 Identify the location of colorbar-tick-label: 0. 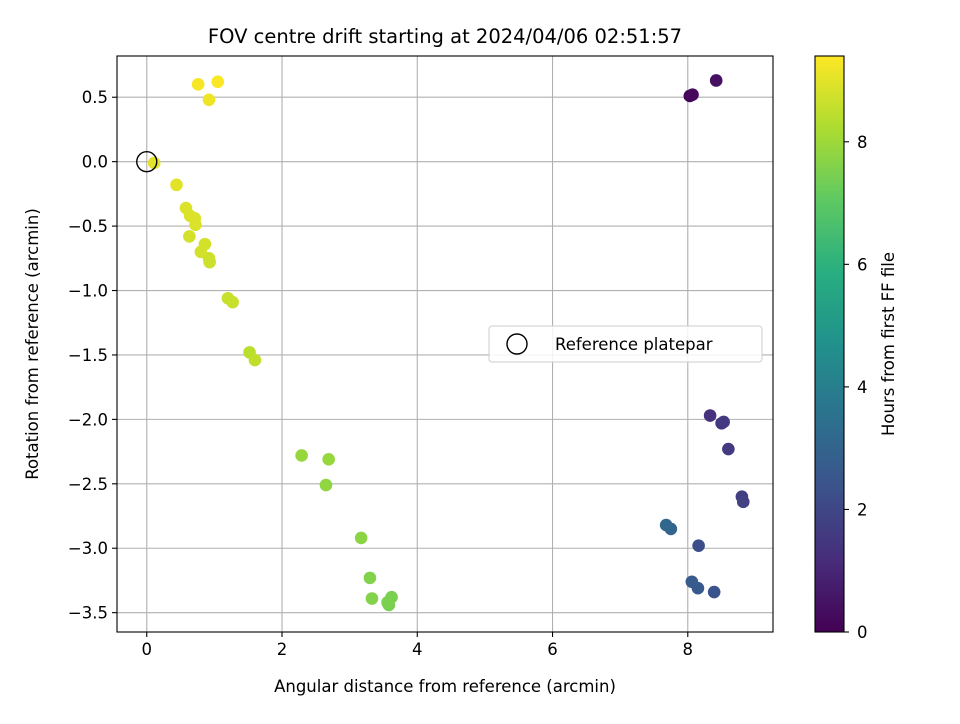
(862, 632).